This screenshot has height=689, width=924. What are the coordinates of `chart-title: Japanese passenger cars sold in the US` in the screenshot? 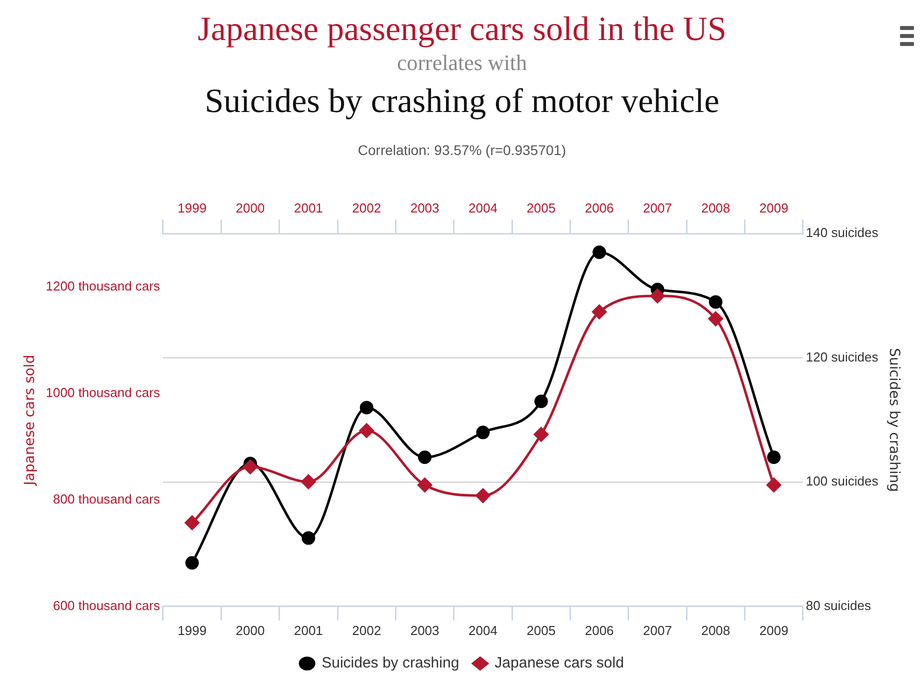 It's located at (462, 30).